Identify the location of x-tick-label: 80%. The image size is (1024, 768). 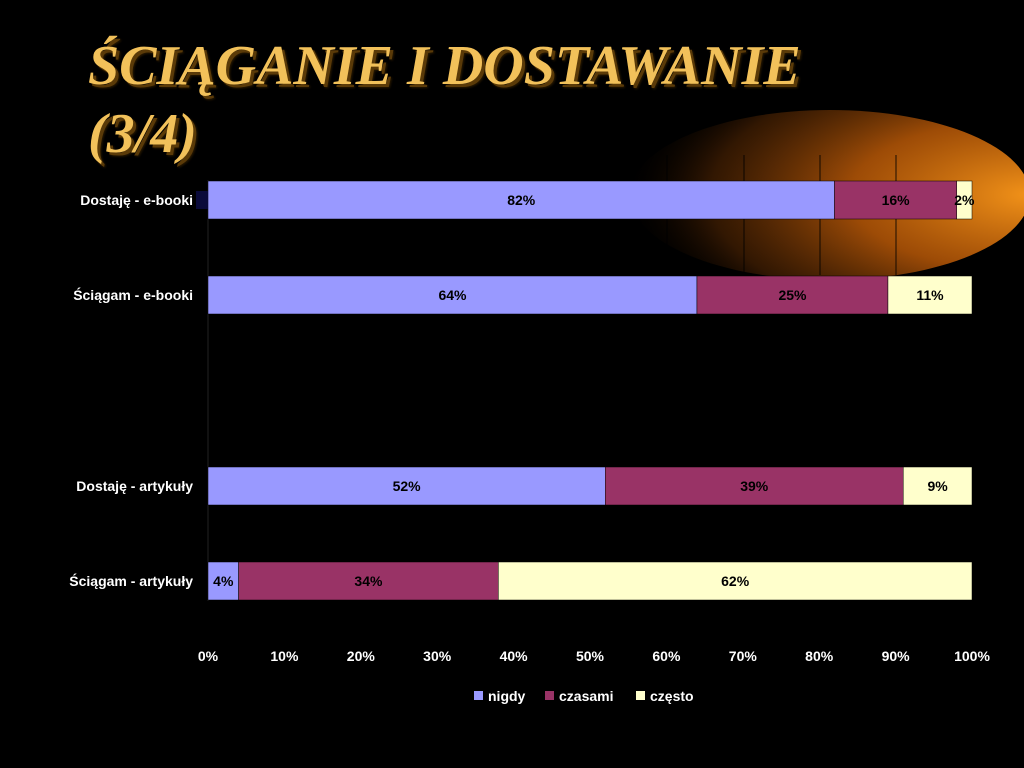
(819, 656).